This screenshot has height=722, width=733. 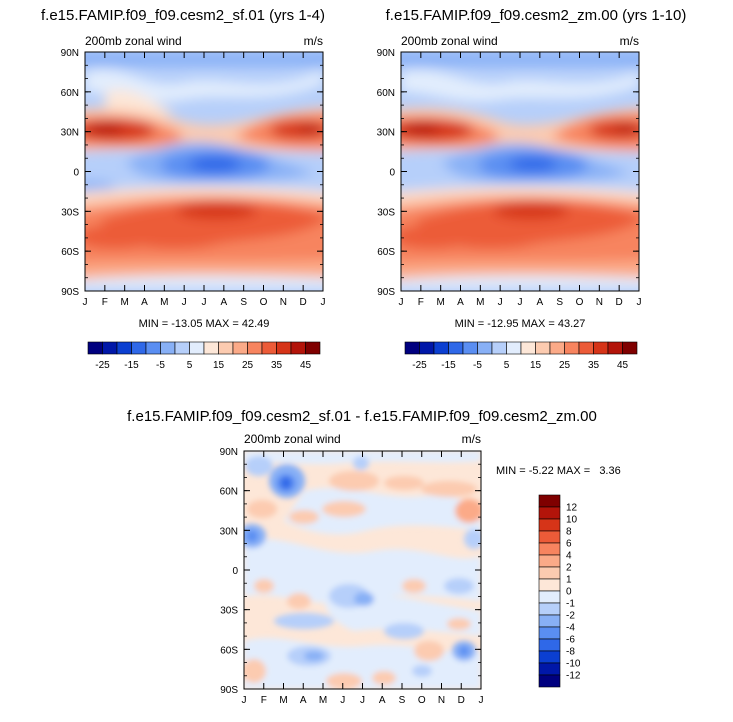 I want to click on colorbar-label: -1, so click(x=570, y=604).